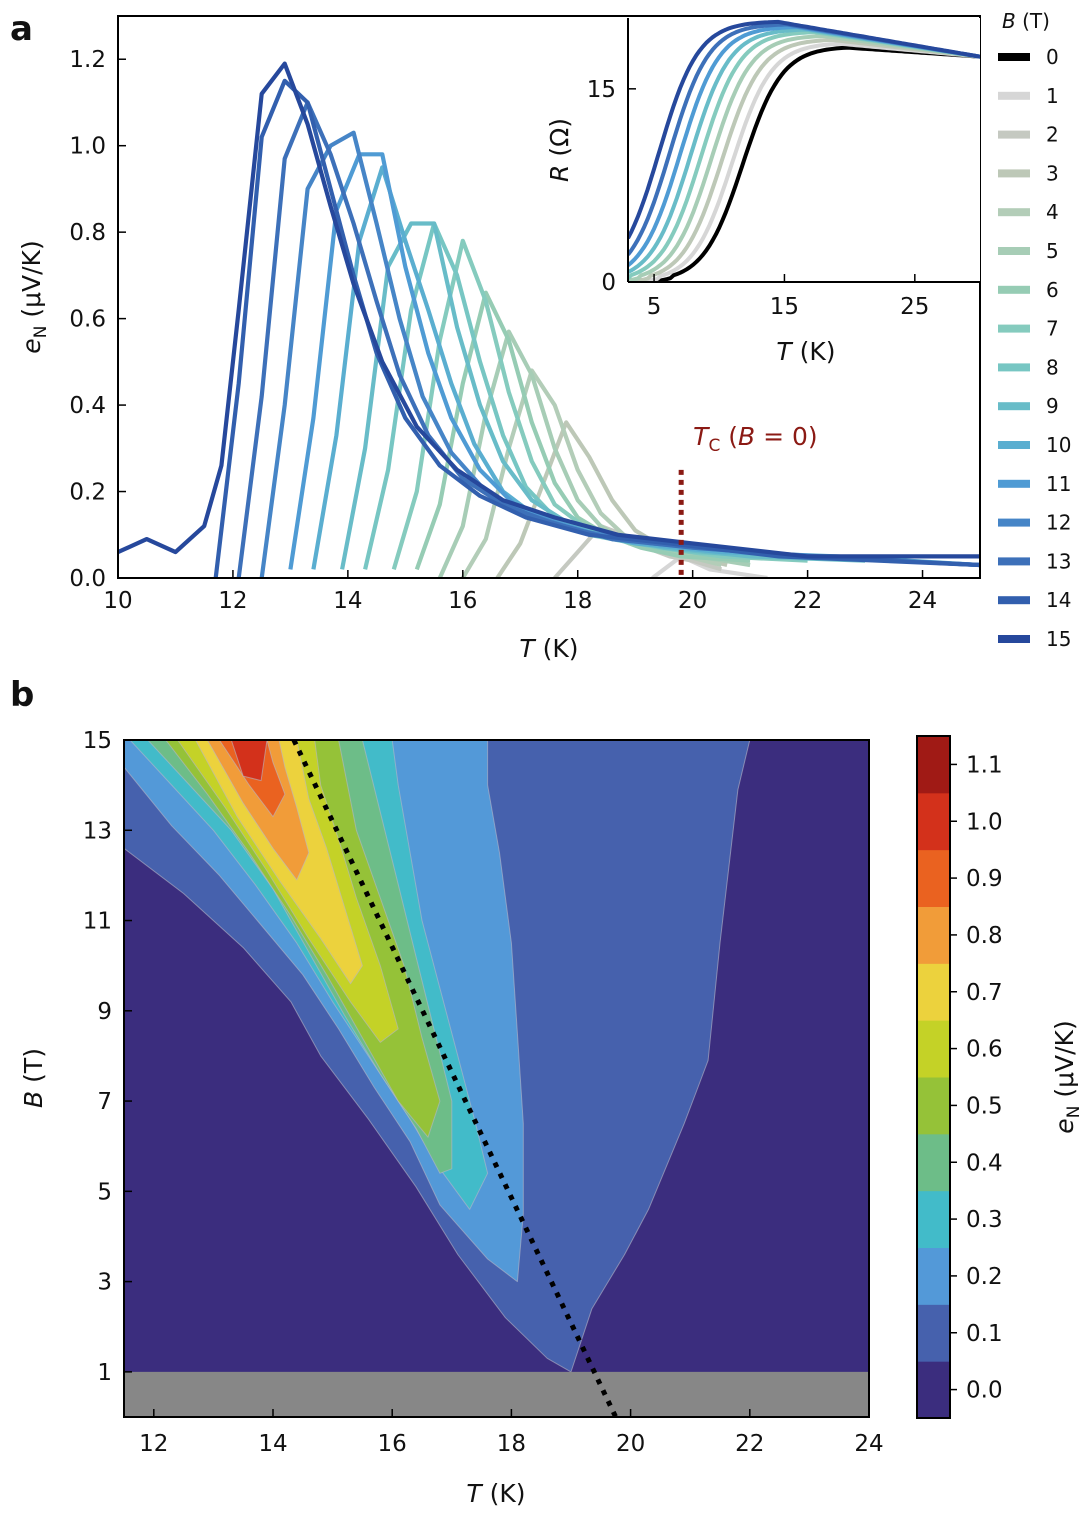 The image size is (1085, 1515). What do you see at coordinates (804, 129) in the screenshot?
I see `inset-curve-B15` at bounding box center [804, 129].